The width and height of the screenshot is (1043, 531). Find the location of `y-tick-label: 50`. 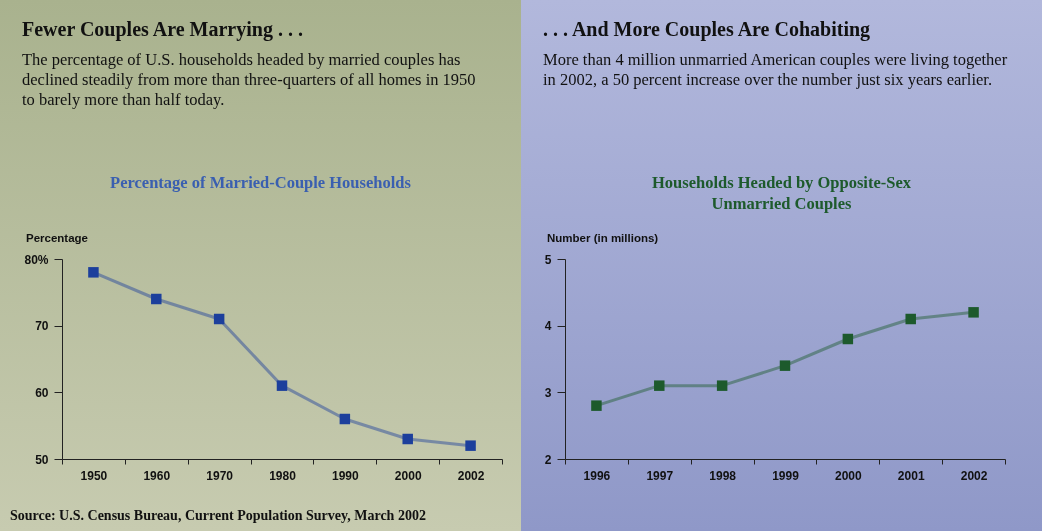

y-tick-label: 50 is located at coordinates (42, 459).